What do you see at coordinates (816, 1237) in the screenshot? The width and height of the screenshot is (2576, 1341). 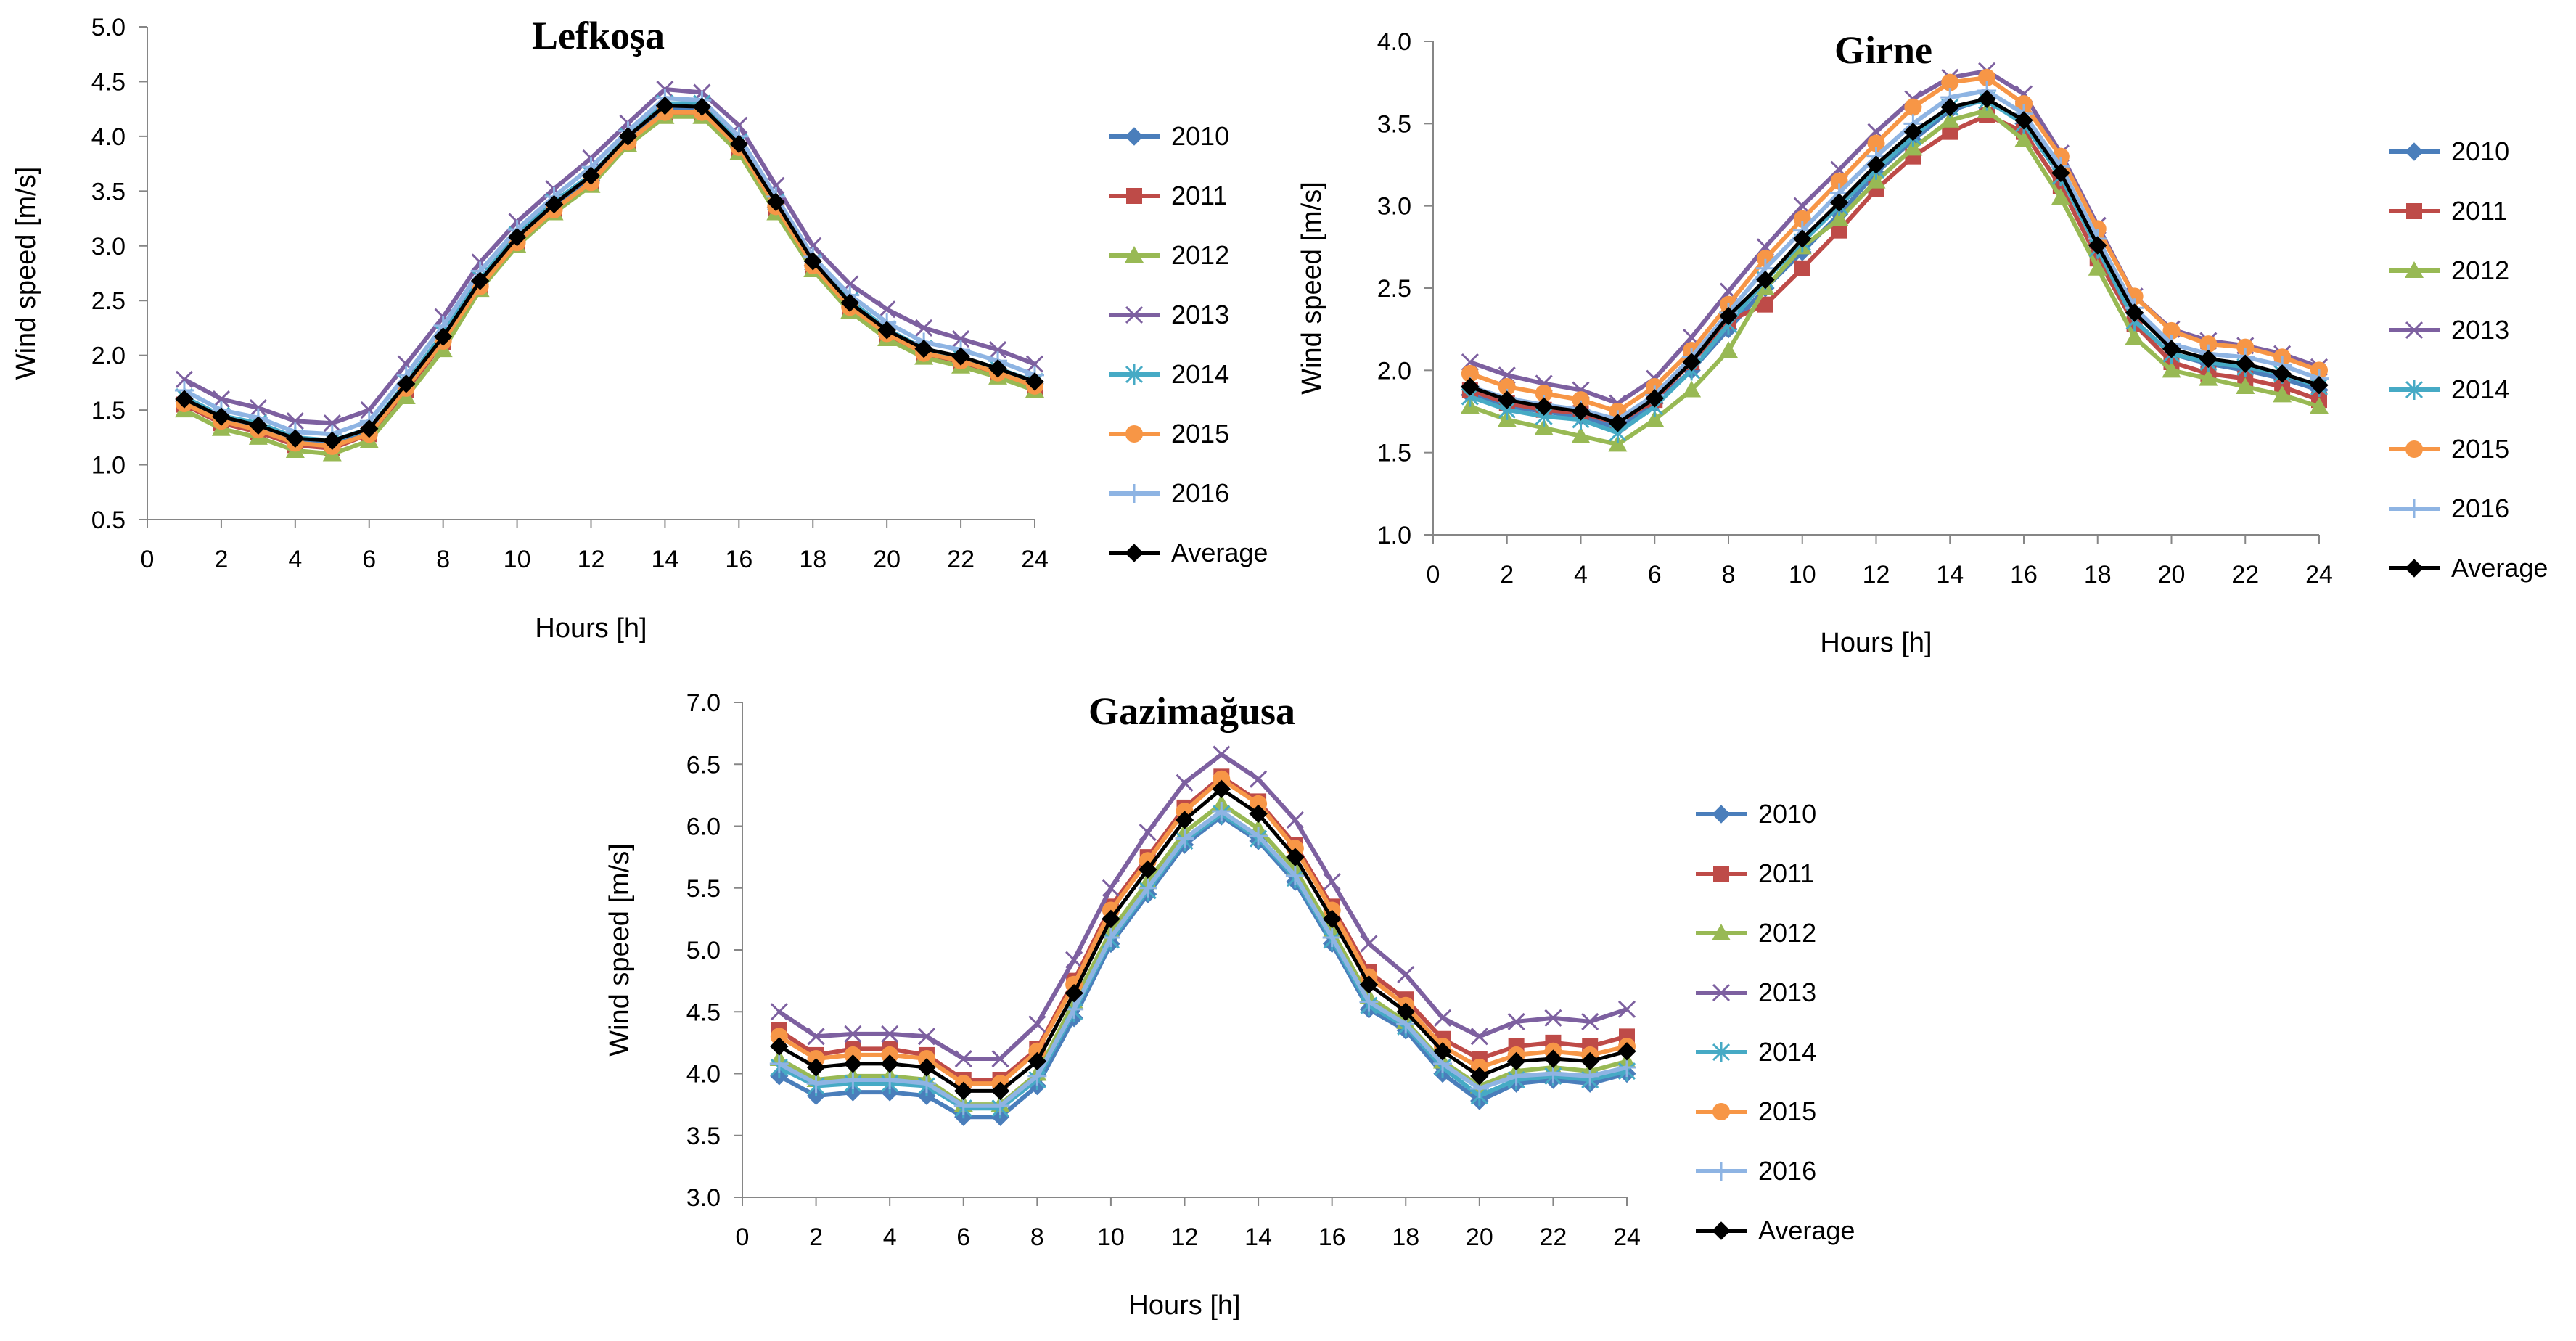 I see `x-tick-label: 2` at bounding box center [816, 1237].